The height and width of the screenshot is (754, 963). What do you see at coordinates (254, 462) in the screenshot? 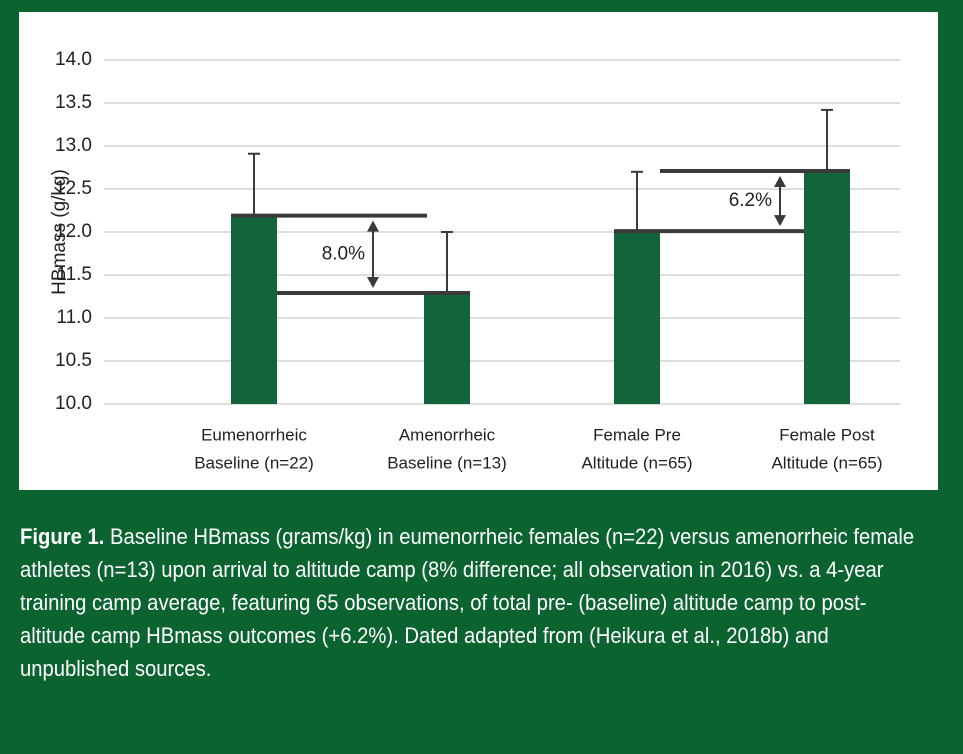
I see `x-category-label: Baseline (n=22)` at bounding box center [254, 462].